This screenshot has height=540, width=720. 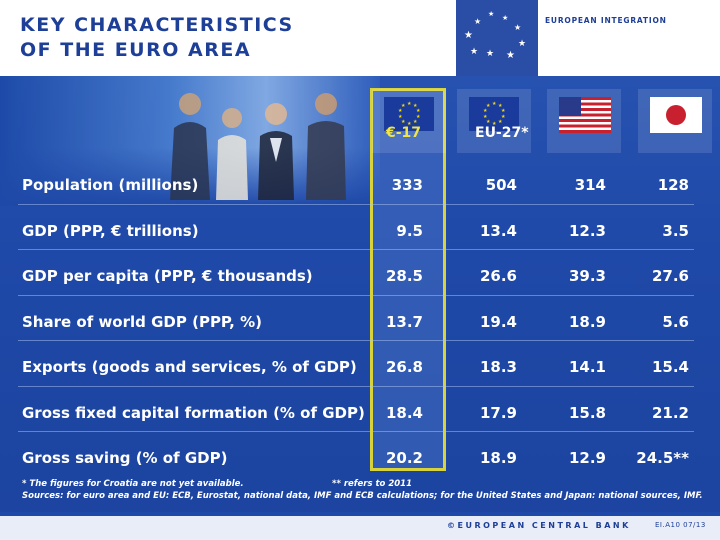 I want to click on euro-area-label: €-17, so click(x=404, y=133).